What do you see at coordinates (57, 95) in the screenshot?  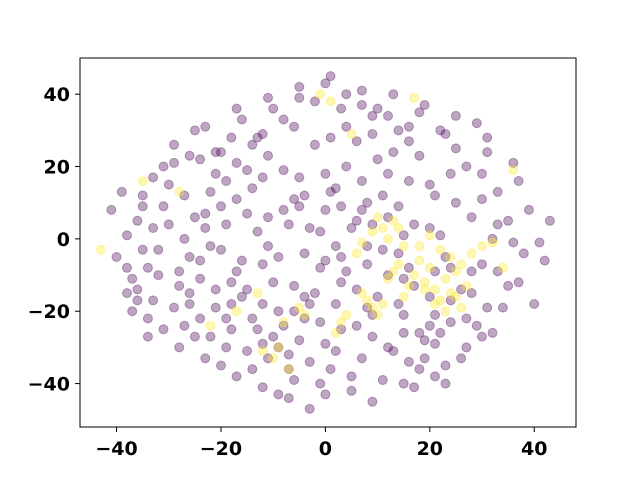 I see `y-tick-label: 40` at bounding box center [57, 95].